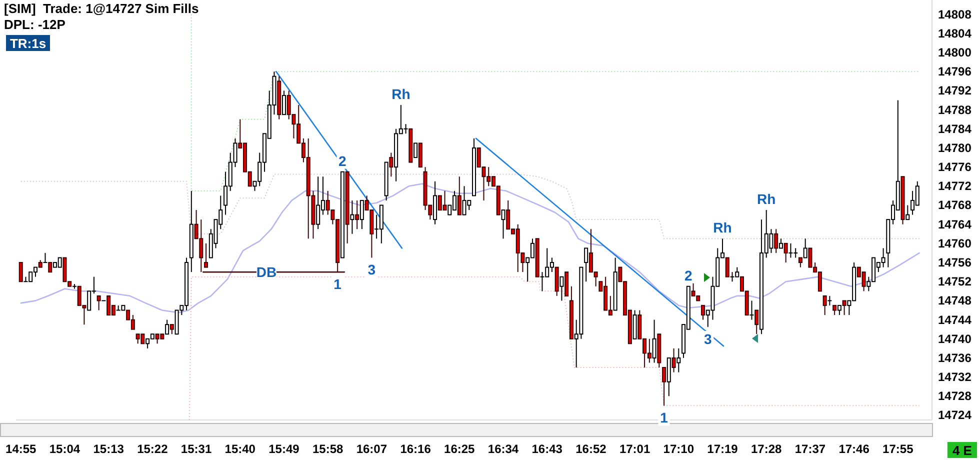  Describe the element at coordinates (372, 449) in the screenshot. I see `x-tick-label: 16:07` at that location.